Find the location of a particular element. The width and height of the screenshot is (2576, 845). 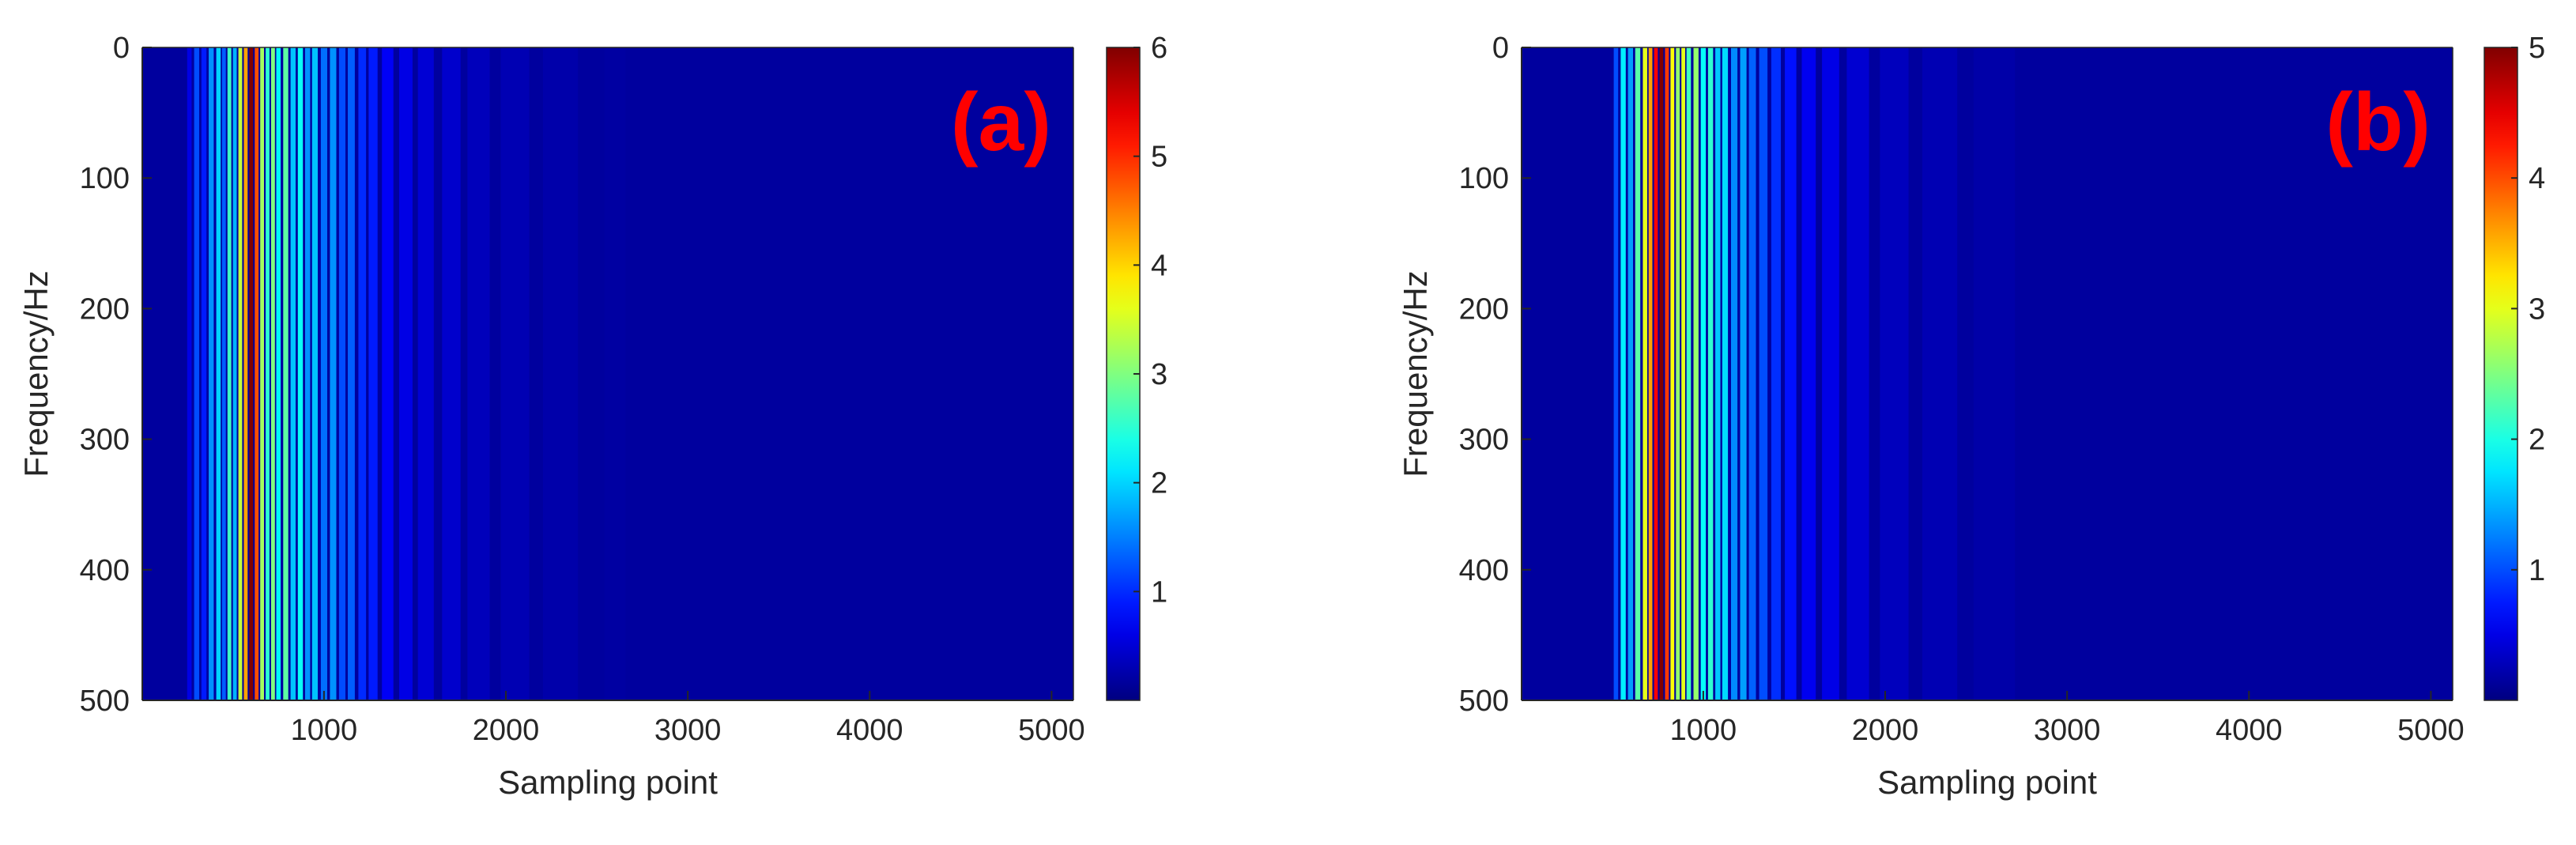

colorbar-tick-label: 6 is located at coordinates (1159, 48).